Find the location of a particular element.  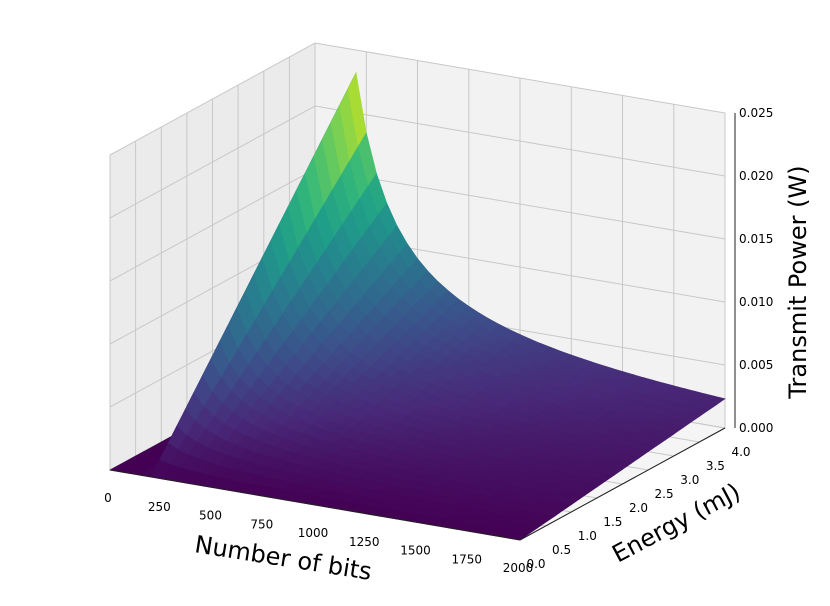

x-tick-label: 1250 is located at coordinates (364, 542).